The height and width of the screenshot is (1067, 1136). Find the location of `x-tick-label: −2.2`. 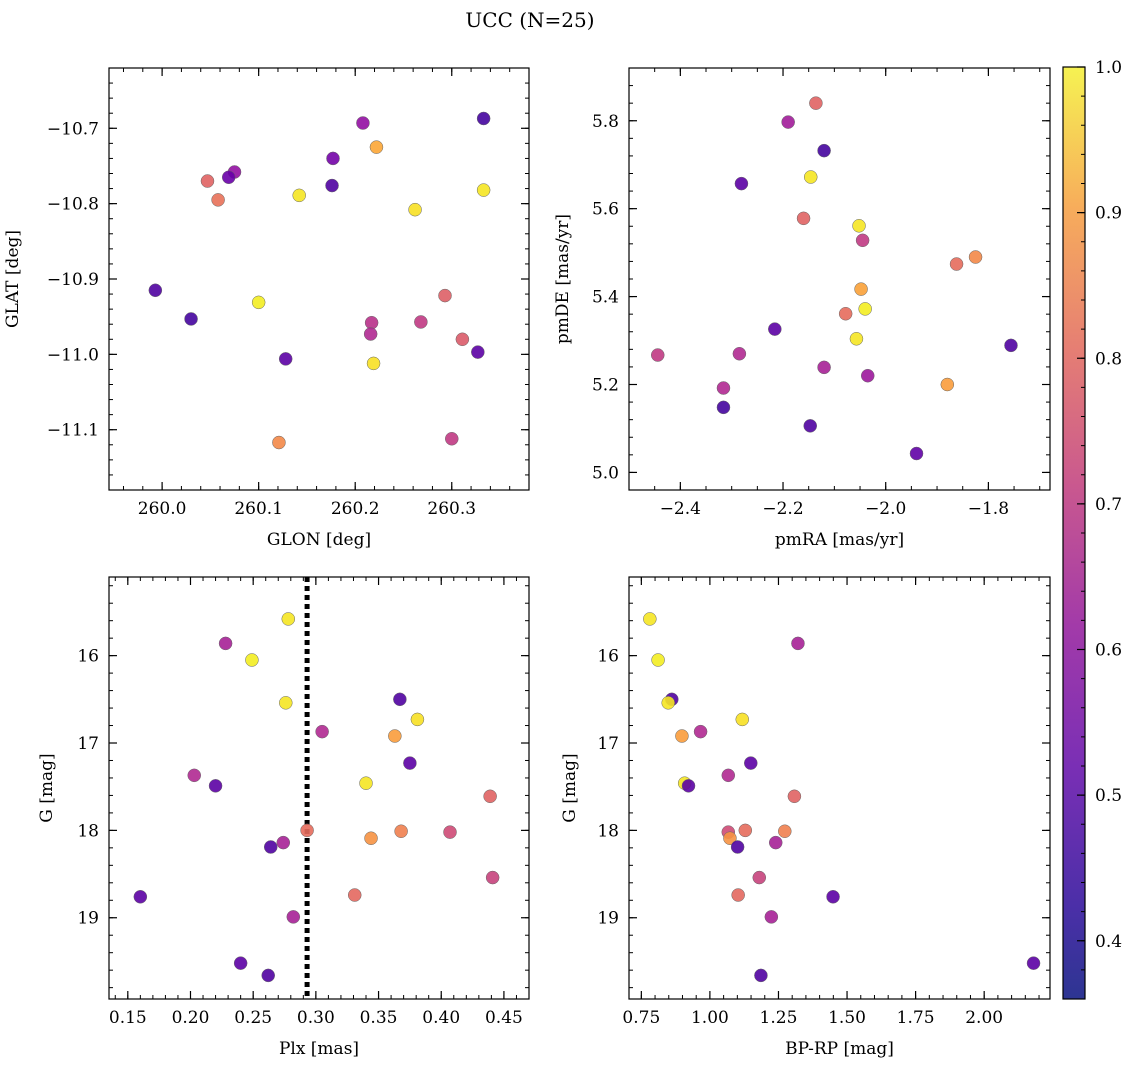

x-tick-label: −2.2 is located at coordinates (782, 509).